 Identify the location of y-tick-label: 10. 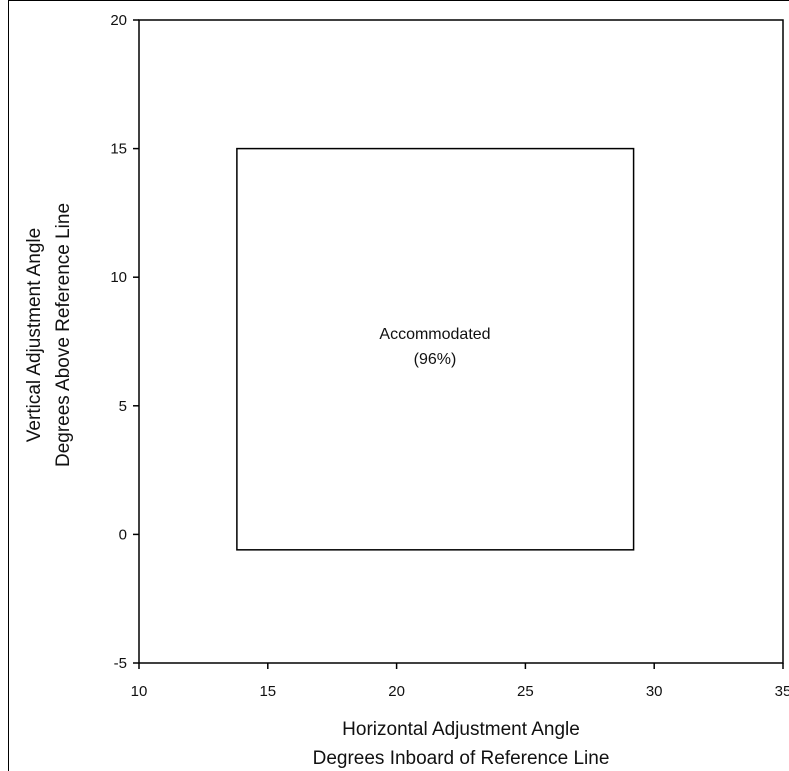
(118, 277).